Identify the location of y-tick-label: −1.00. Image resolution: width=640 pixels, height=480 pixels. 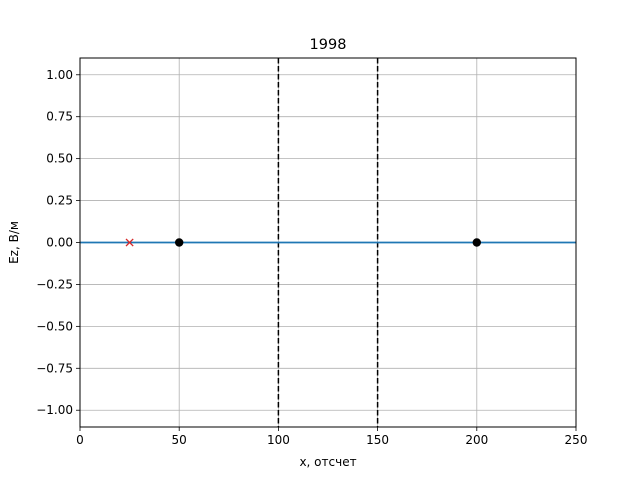
(54, 410).